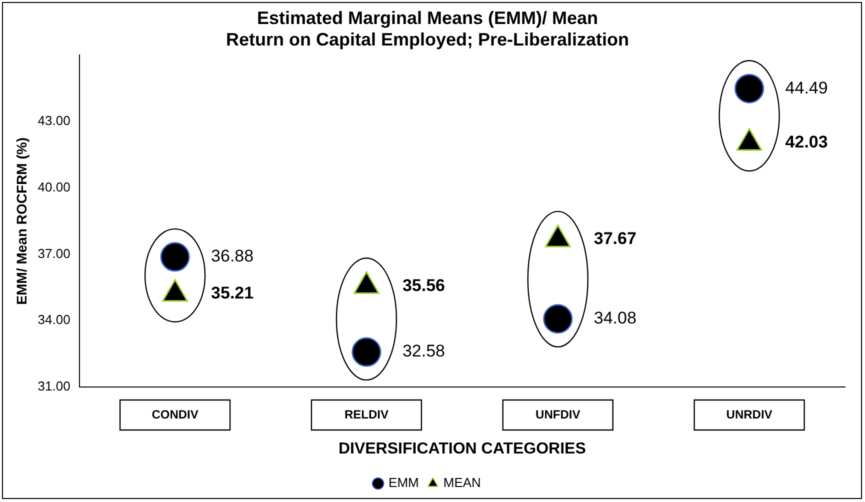 This screenshot has width=865, height=502. I want to click on legend-label: EMM, so click(403, 482).